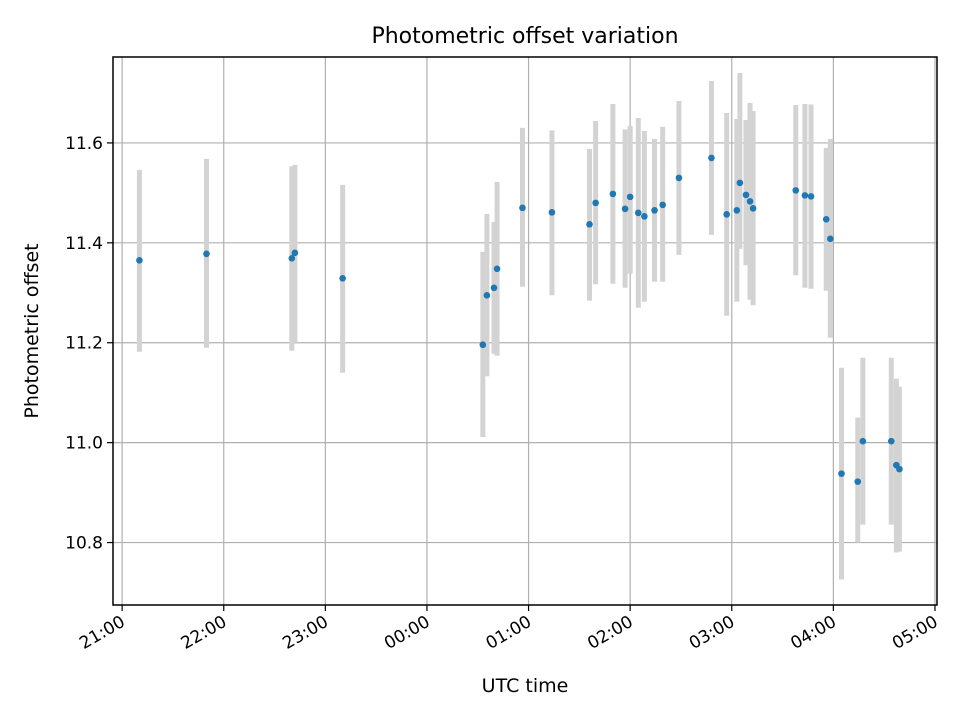 The height and width of the screenshot is (720, 960). What do you see at coordinates (102, 633) in the screenshot?
I see `x-tick-label: 21:00` at bounding box center [102, 633].